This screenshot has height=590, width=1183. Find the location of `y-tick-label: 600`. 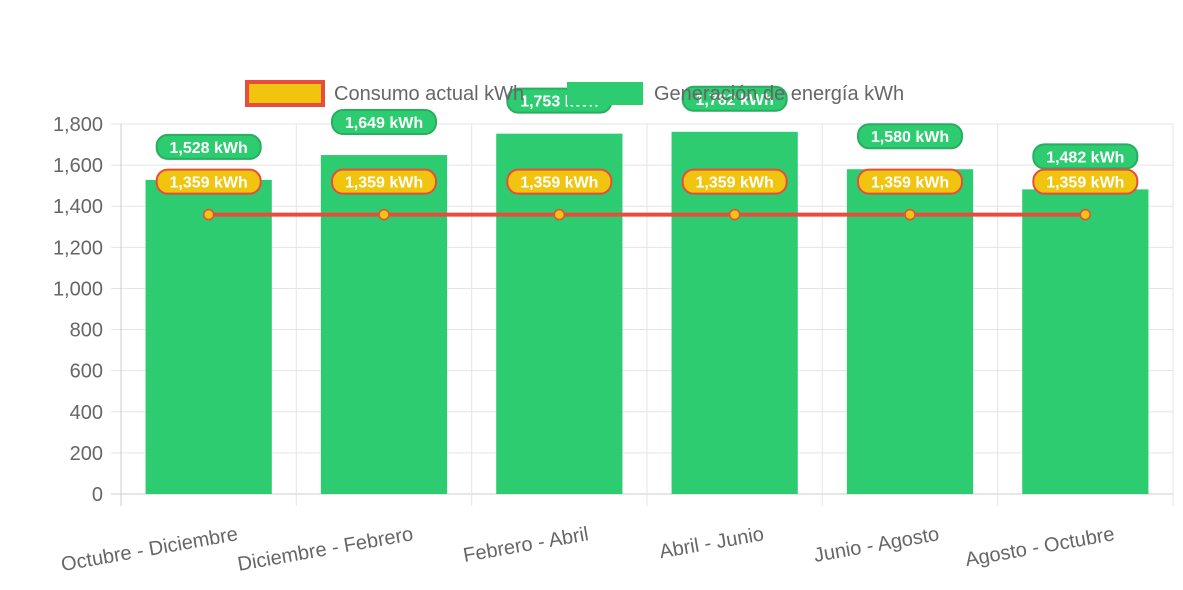

y-tick-label: 600 is located at coordinates (86, 372).